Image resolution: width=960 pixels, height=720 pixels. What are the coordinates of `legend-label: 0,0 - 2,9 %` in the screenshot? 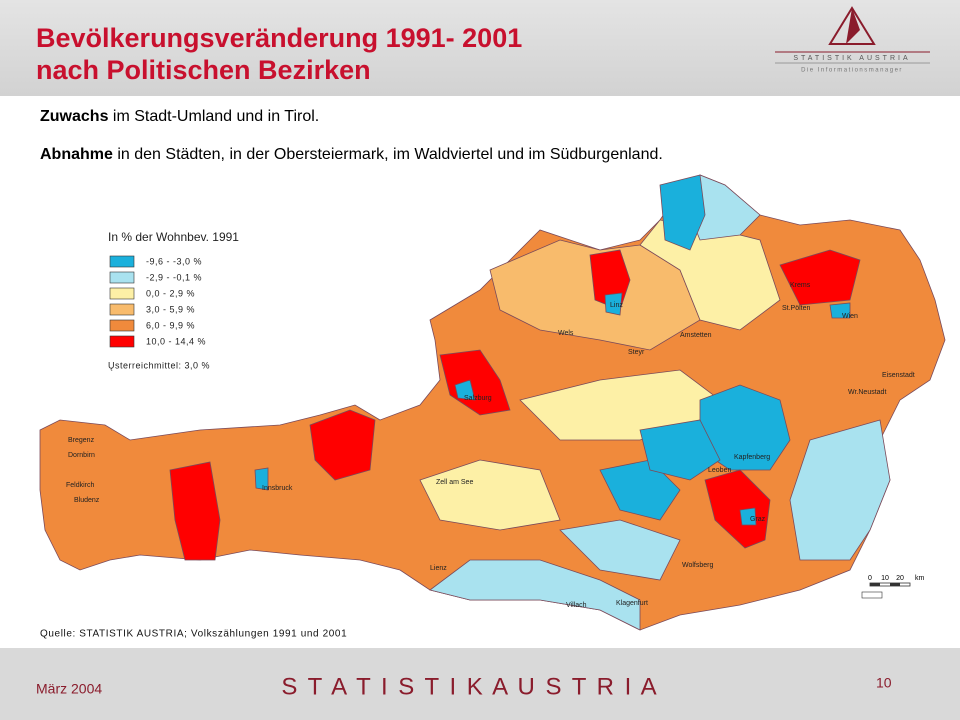 It's located at (170, 293).